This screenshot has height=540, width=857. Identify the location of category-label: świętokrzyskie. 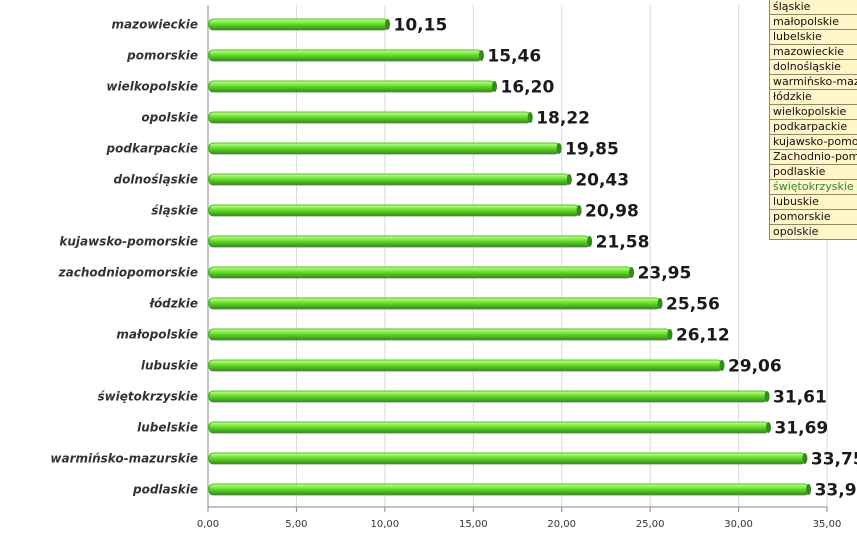
(147, 397).